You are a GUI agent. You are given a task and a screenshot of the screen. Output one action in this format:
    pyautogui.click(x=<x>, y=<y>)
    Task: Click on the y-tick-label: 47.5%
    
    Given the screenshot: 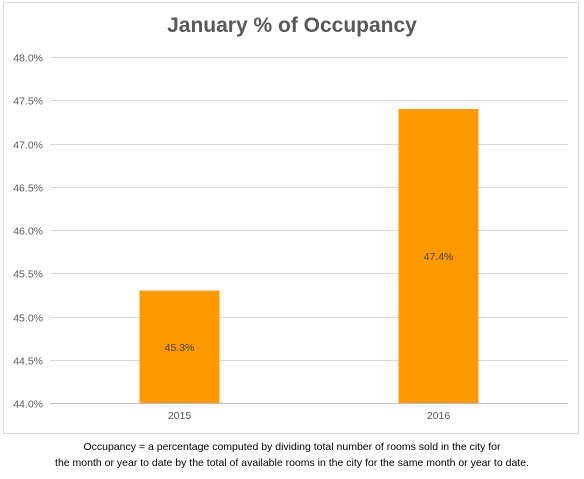 What is the action you would take?
    pyautogui.click(x=28, y=102)
    